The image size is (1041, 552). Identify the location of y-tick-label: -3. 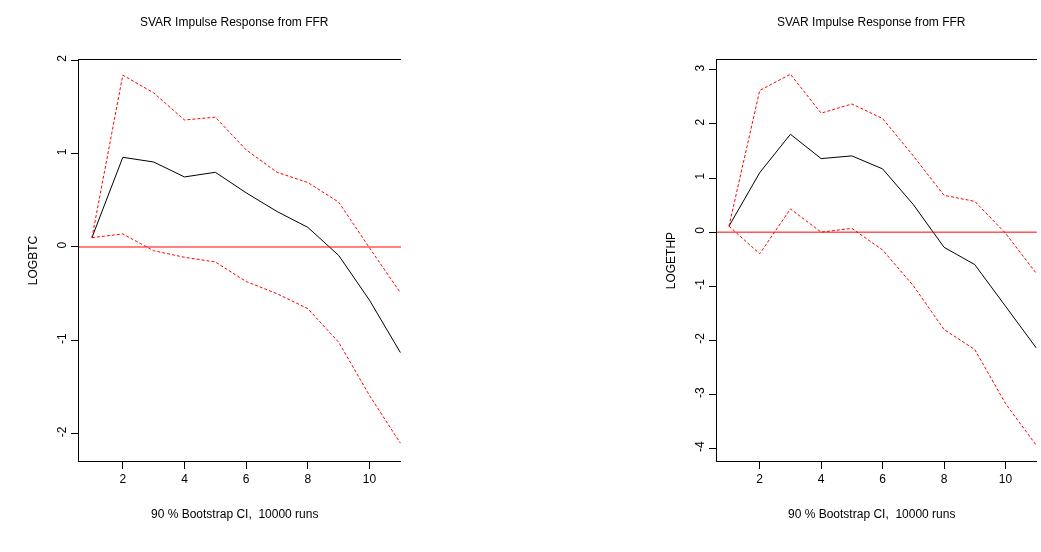
(700, 392).